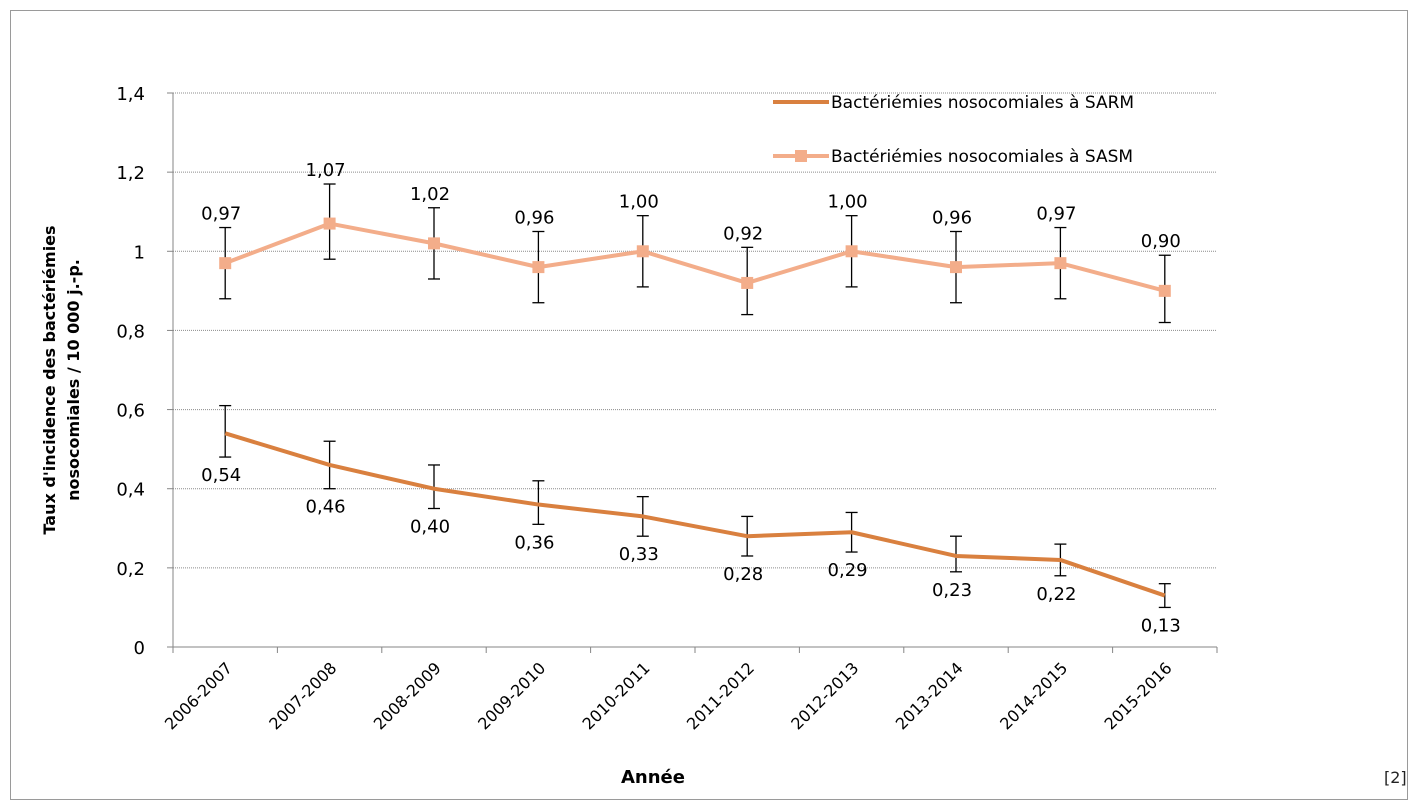 The width and height of the screenshot is (1413, 801). Describe the element at coordinates (1056, 594) in the screenshot. I see `data-label: 0,22` at that location.